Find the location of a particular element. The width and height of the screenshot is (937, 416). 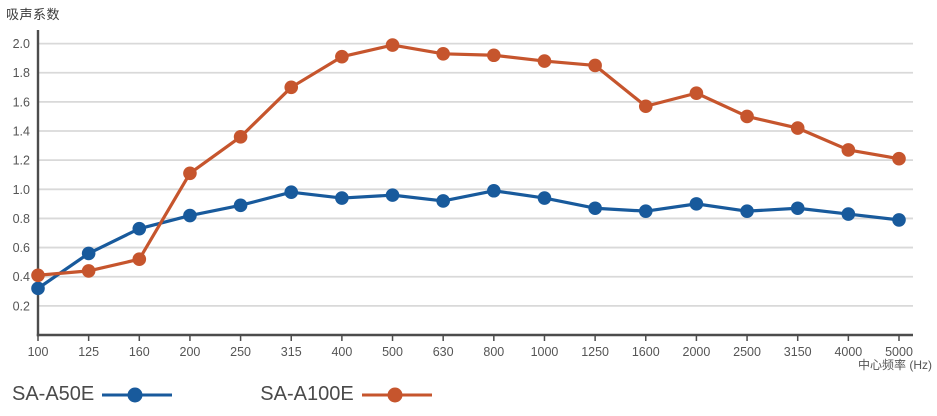

y-tick-label: 0.2 is located at coordinates (21, 306).